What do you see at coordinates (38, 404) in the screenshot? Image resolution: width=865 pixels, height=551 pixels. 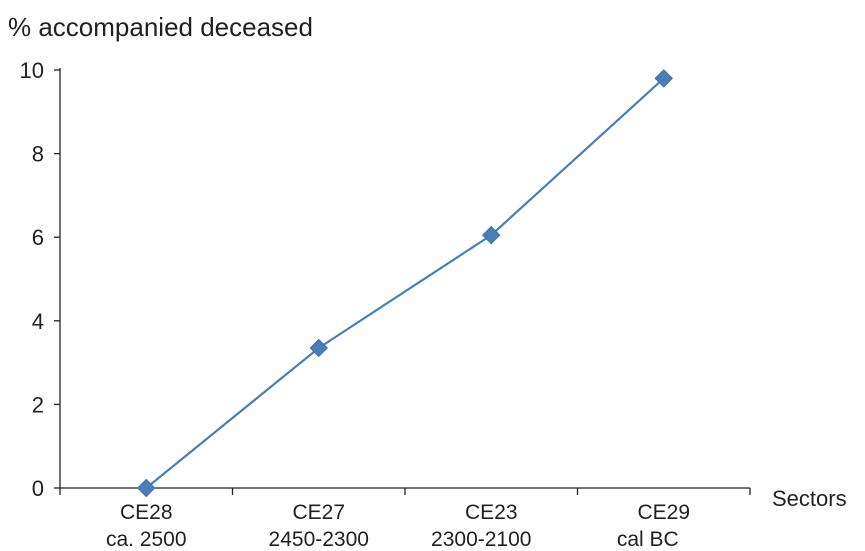 I see `y-tick-label: 2` at bounding box center [38, 404].